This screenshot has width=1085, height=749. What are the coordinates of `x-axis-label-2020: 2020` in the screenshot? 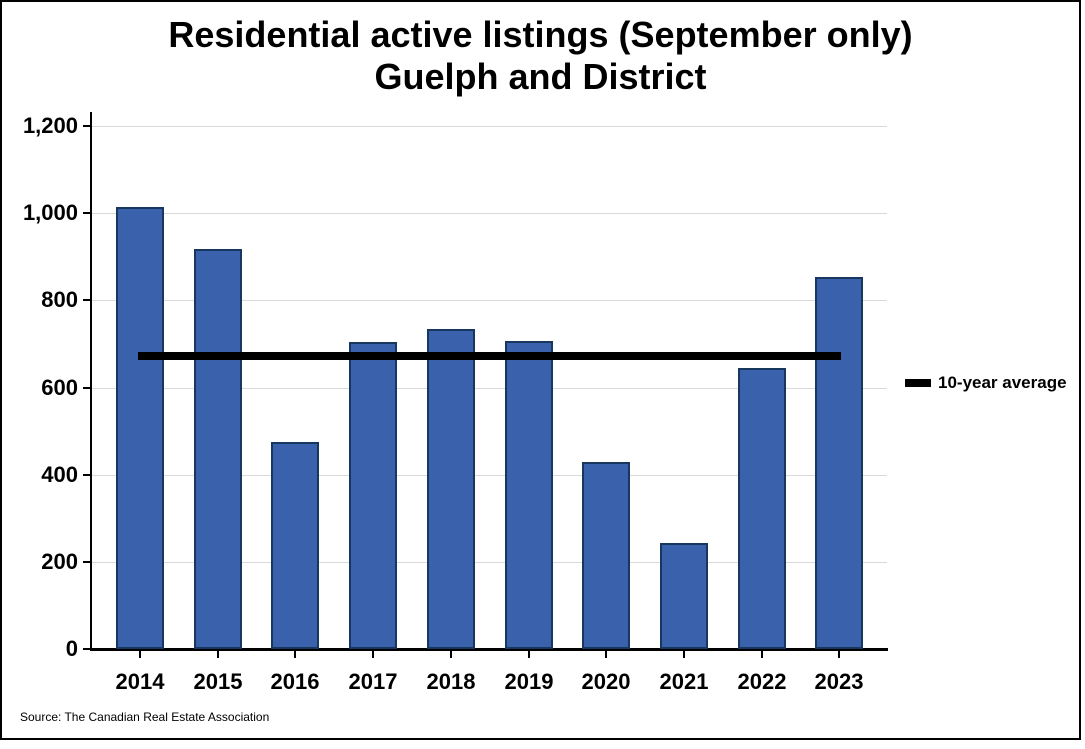 It's located at (606, 681).